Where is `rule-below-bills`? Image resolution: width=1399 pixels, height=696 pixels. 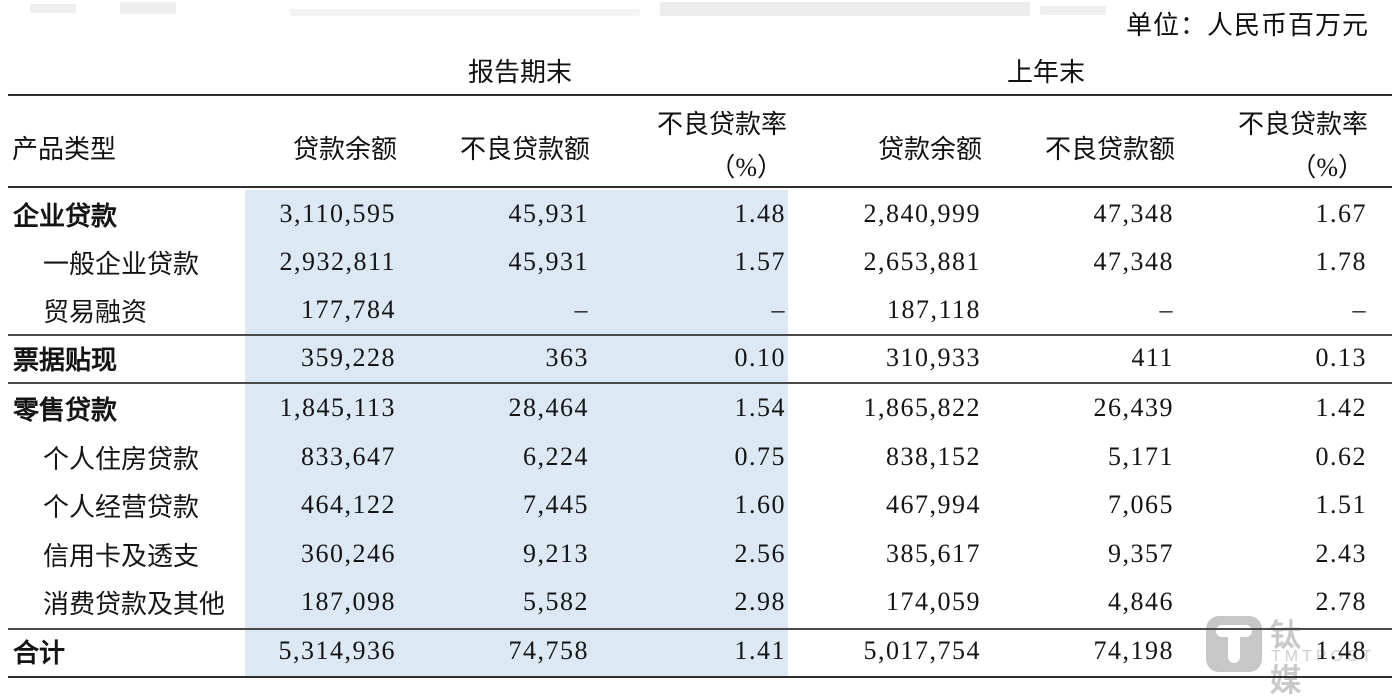 rule-below-bills is located at coordinates (700, 383).